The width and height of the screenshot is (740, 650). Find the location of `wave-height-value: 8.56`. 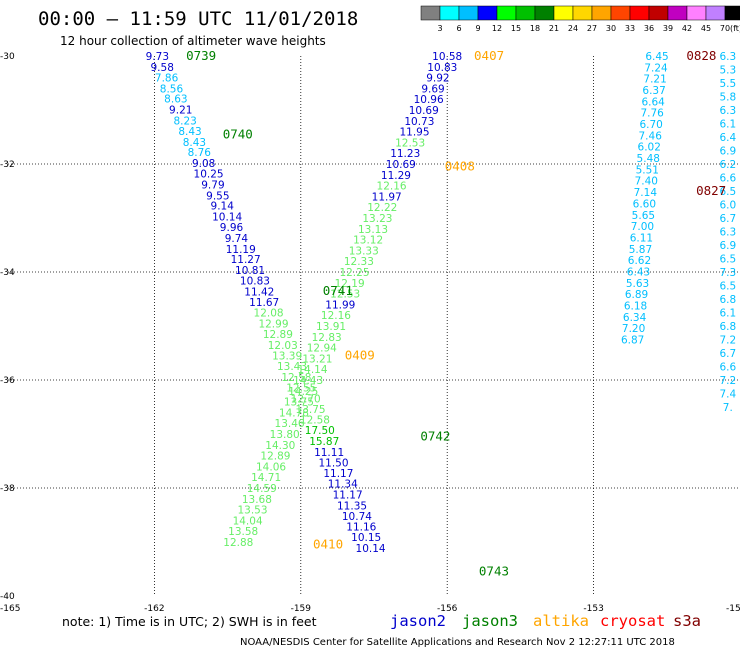

wave-height-value: 8.56 is located at coordinates (172, 89).